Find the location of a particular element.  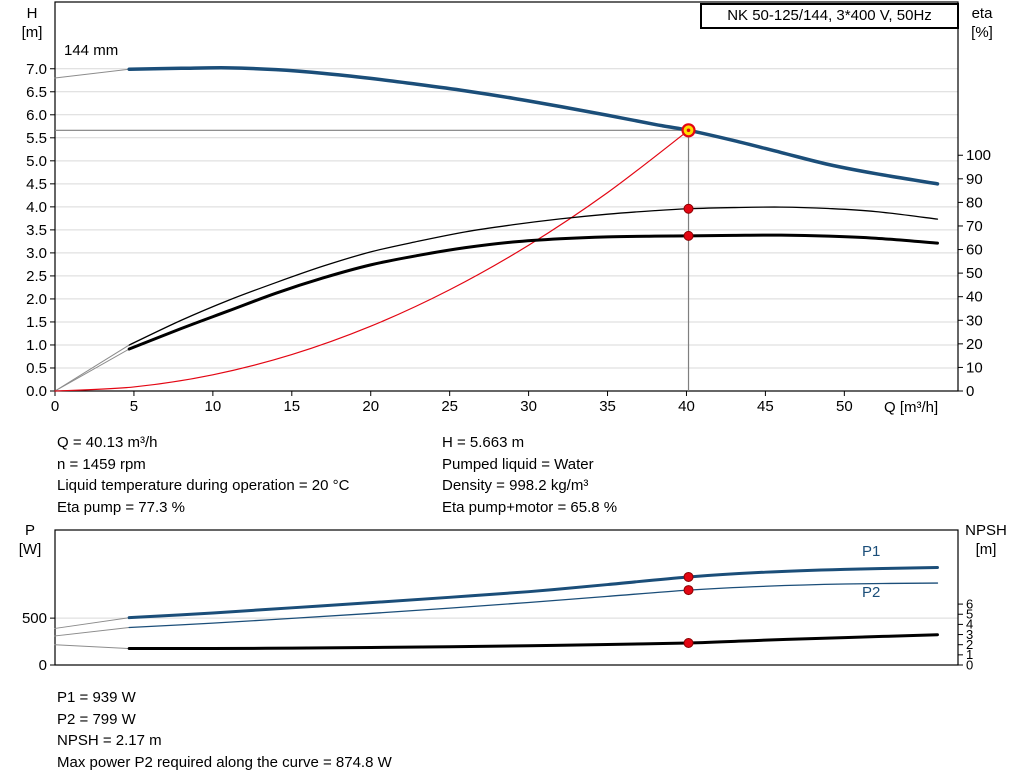

curve-P1 is located at coordinates (533, 593).